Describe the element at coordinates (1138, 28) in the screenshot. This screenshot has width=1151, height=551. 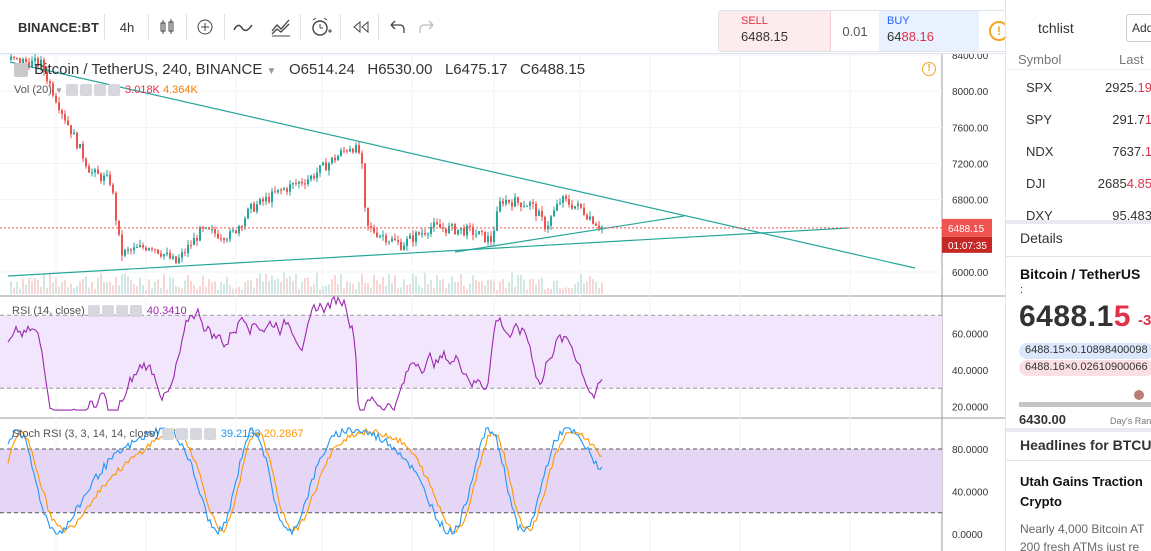
I see `add-symbol-button: Add` at that location.